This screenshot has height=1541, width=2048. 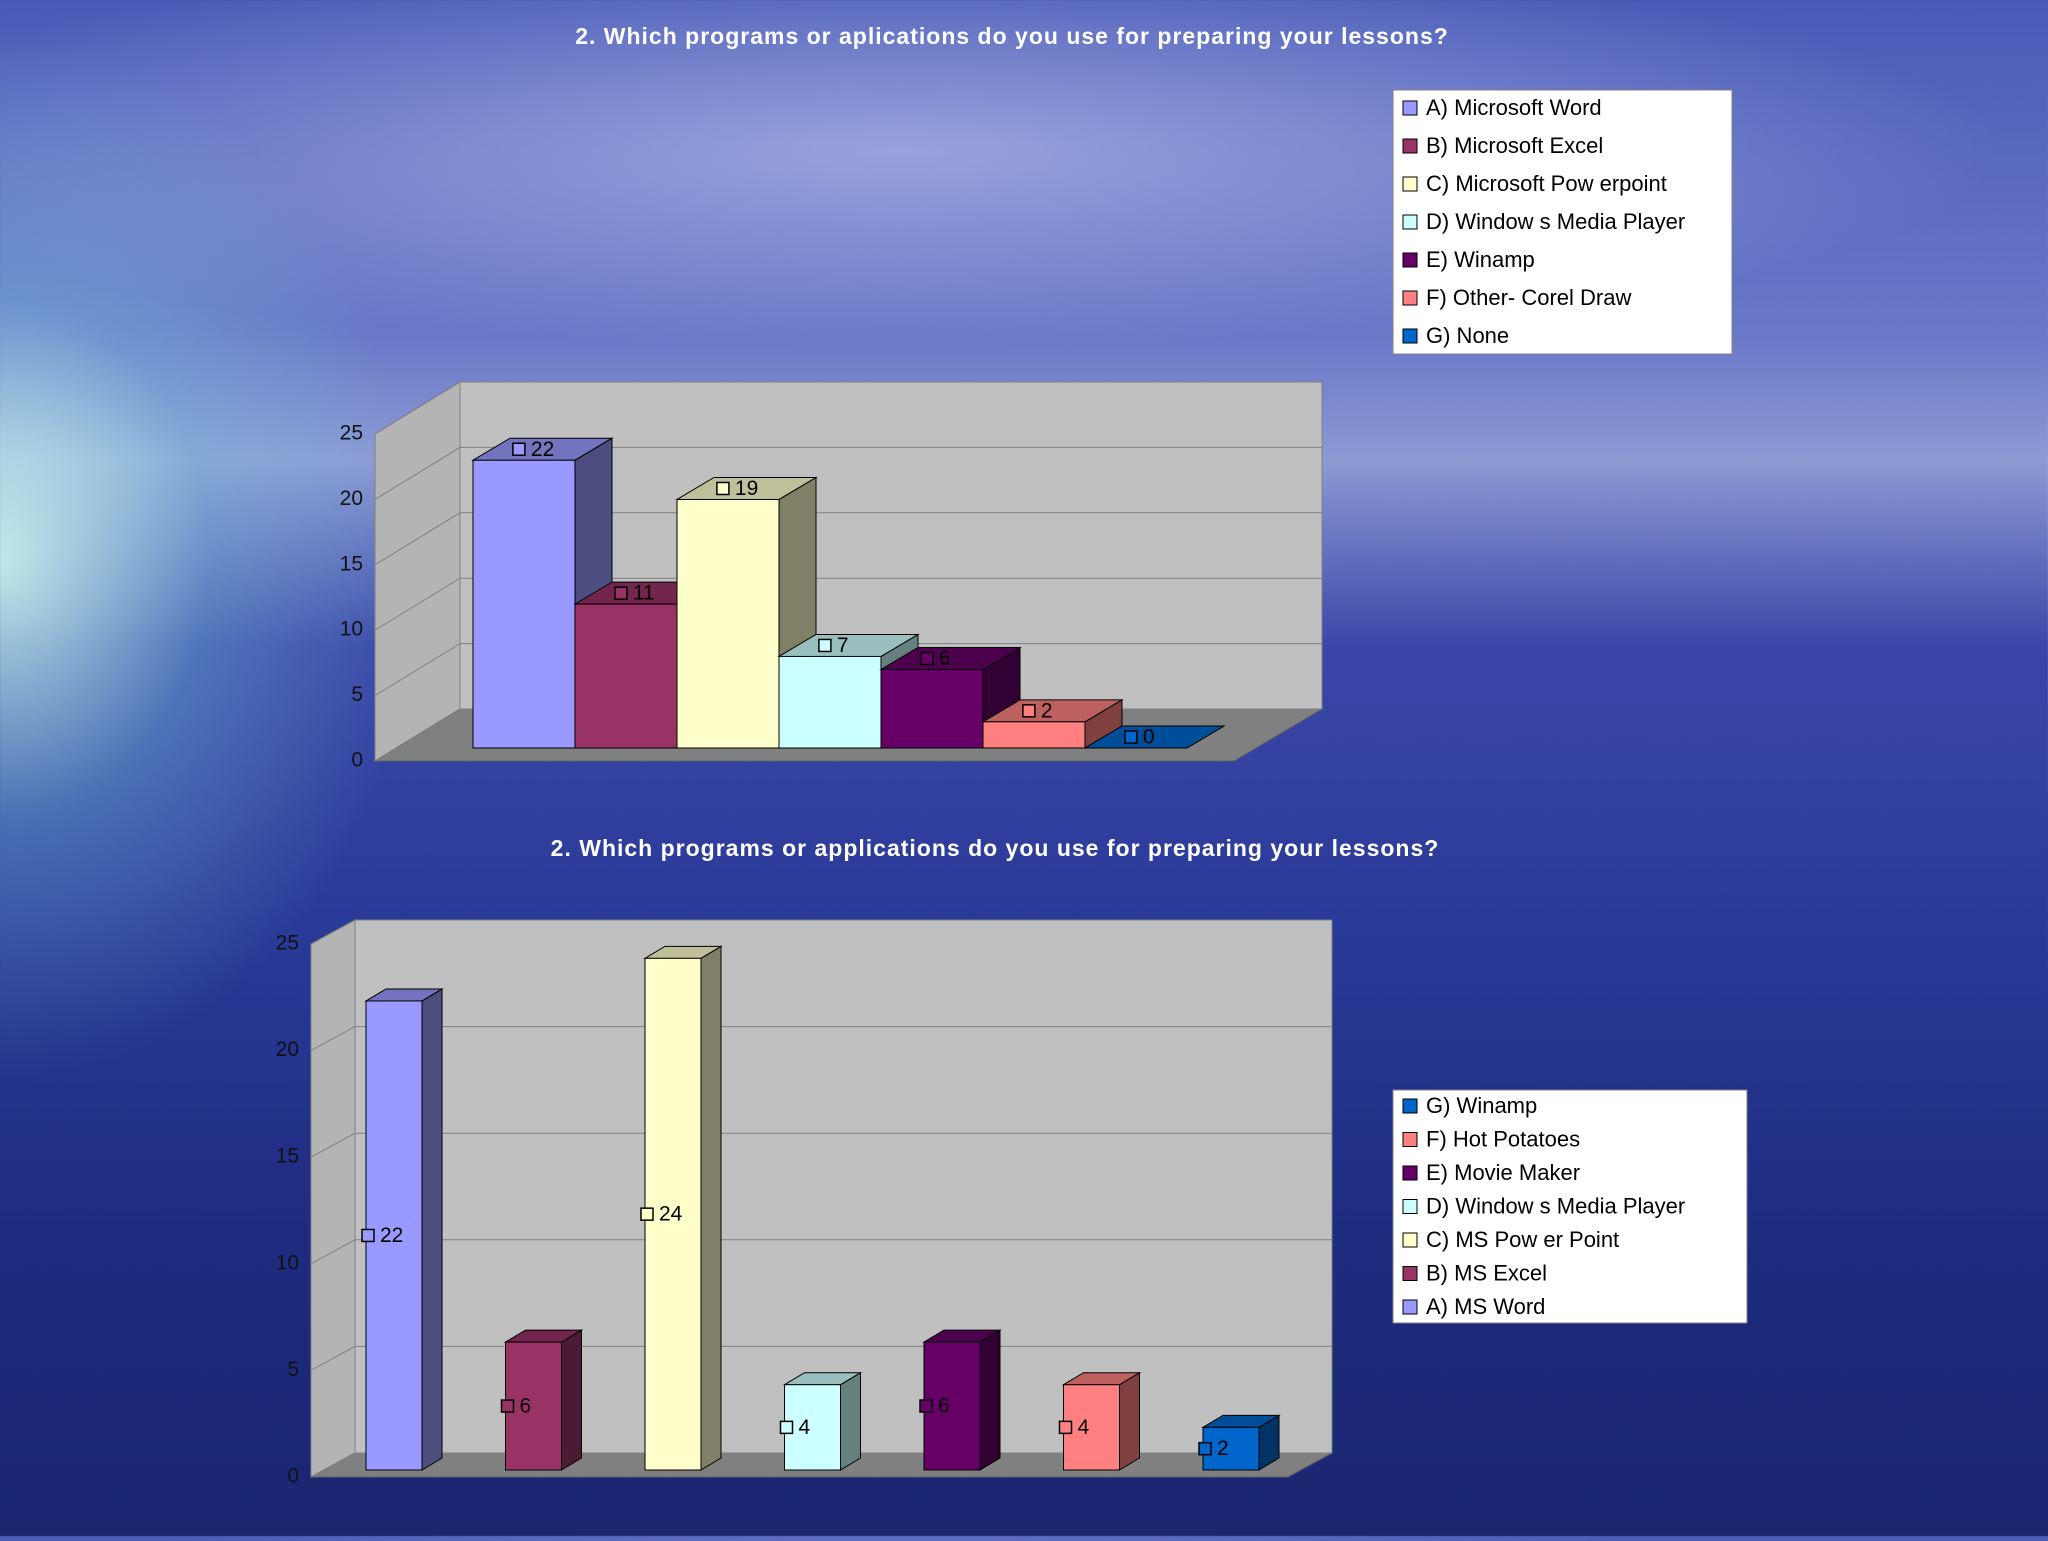 What do you see at coordinates (1514, 145) in the screenshot?
I see `legend-label: B) Microsoft Excel` at bounding box center [1514, 145].